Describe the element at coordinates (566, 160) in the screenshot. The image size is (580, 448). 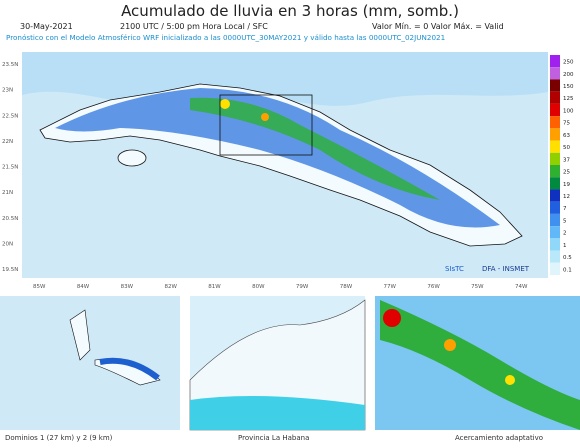
I see `scale-label: 37` at that location.